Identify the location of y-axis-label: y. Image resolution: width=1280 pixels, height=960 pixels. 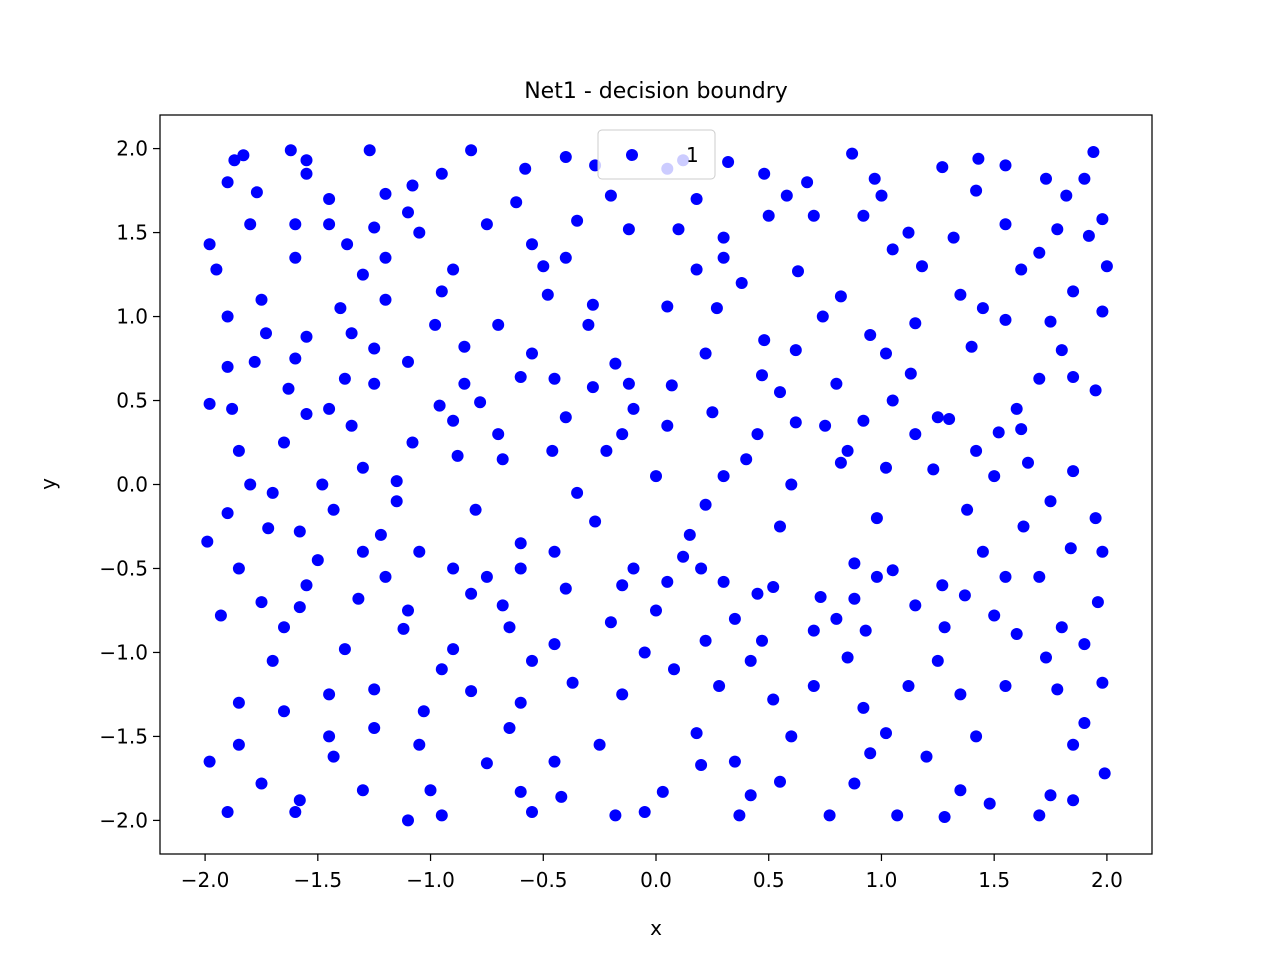
(48, 484).